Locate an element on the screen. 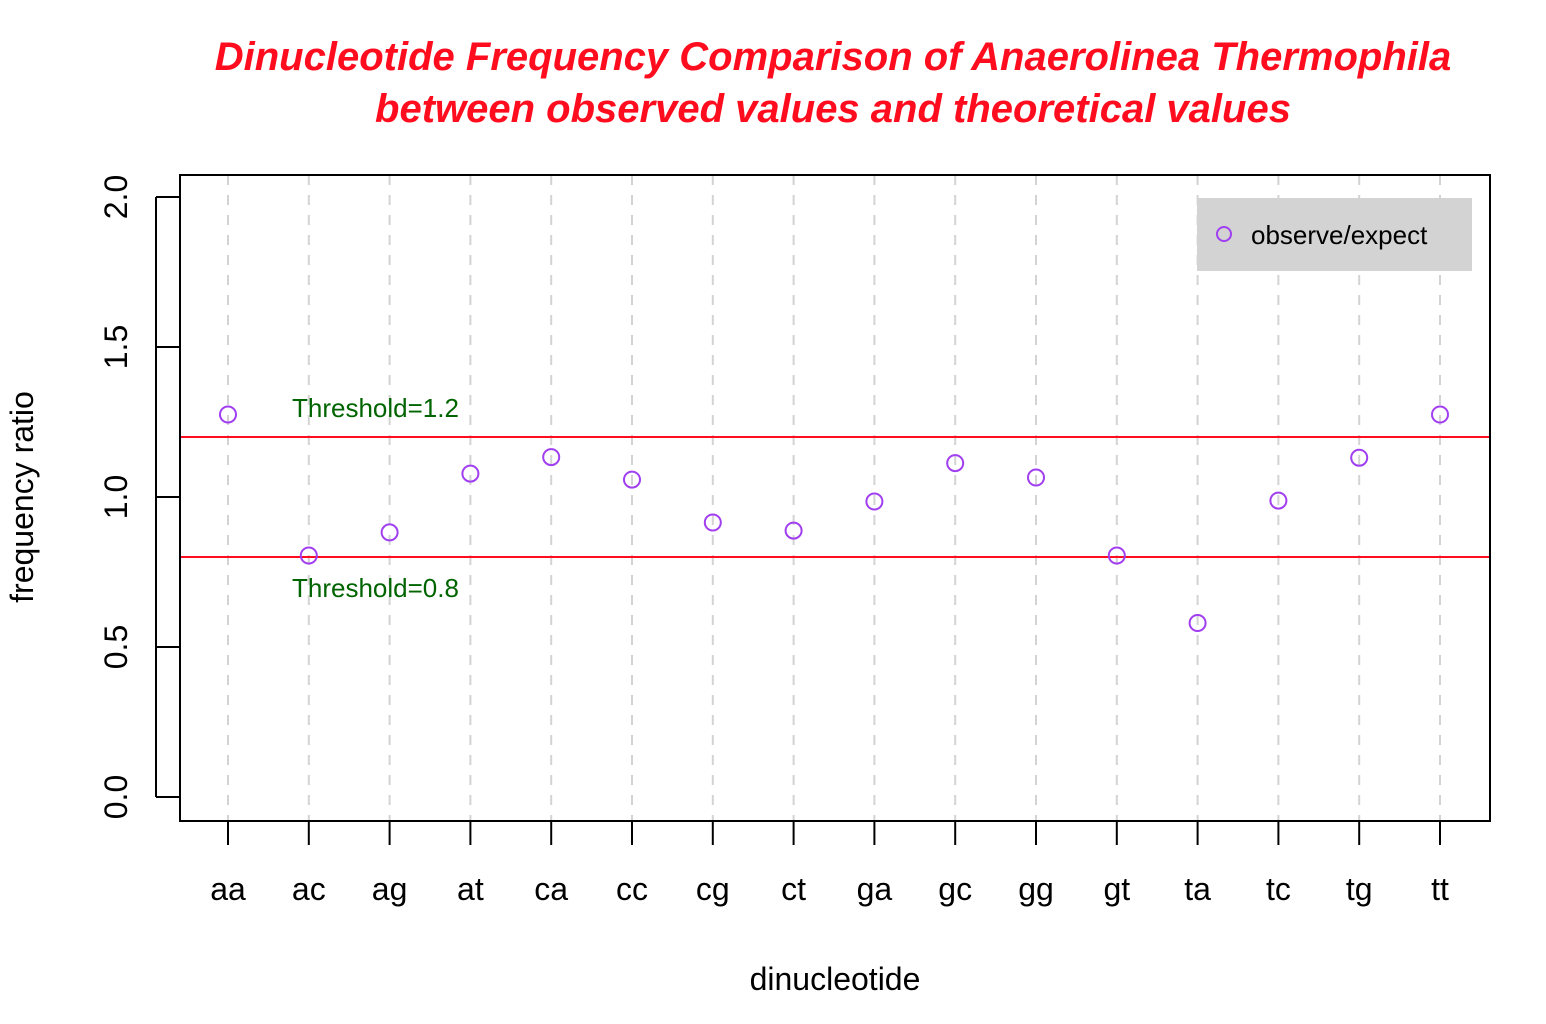 The height and width of the screenshot is (1024, 1546). y-tick-label: 1.0 is located at coordinates (116, 497).